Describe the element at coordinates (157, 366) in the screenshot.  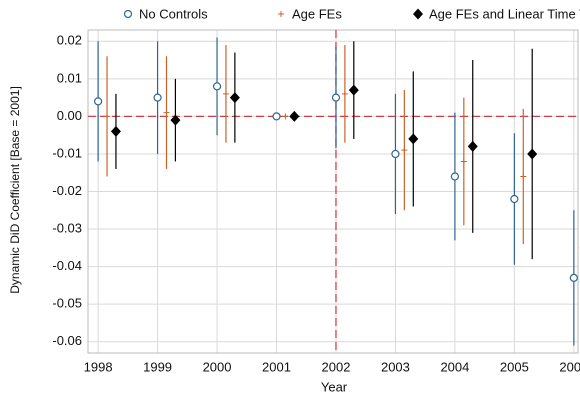
I see `x-tick-label: 1999` at that location.